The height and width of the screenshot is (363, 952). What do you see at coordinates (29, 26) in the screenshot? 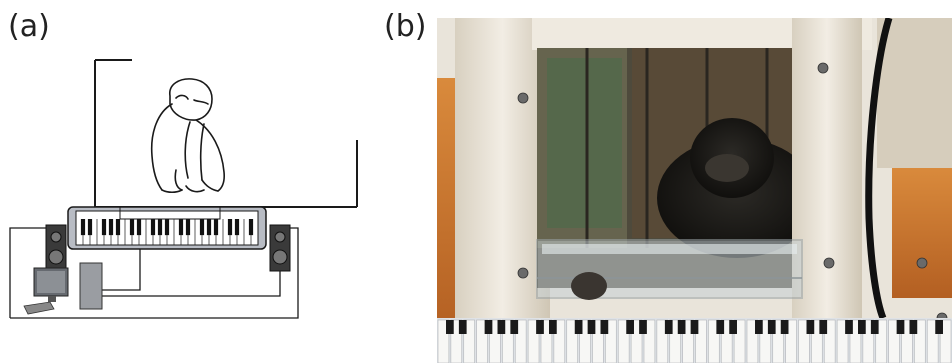
I see `panel-label-a: (a)` at bounding box center [29, 26].